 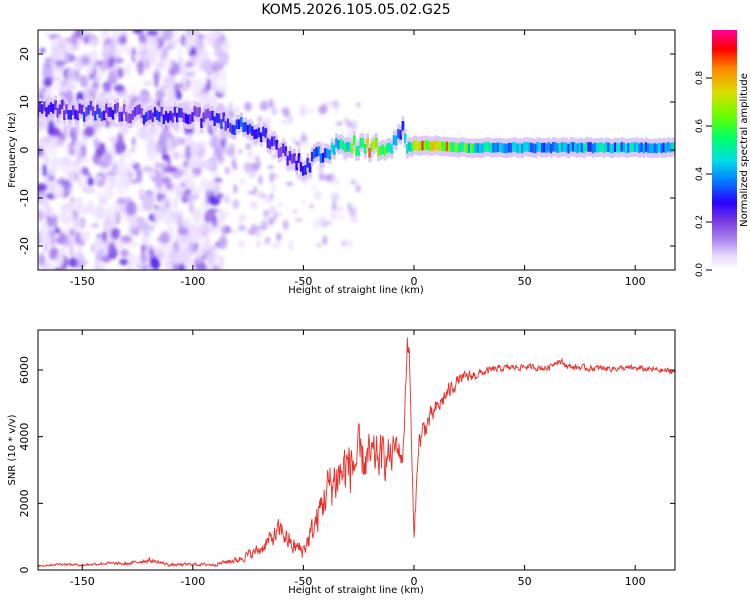 I want to click on colorbar-tick-label: 0.0, so click(x=700, y=270).